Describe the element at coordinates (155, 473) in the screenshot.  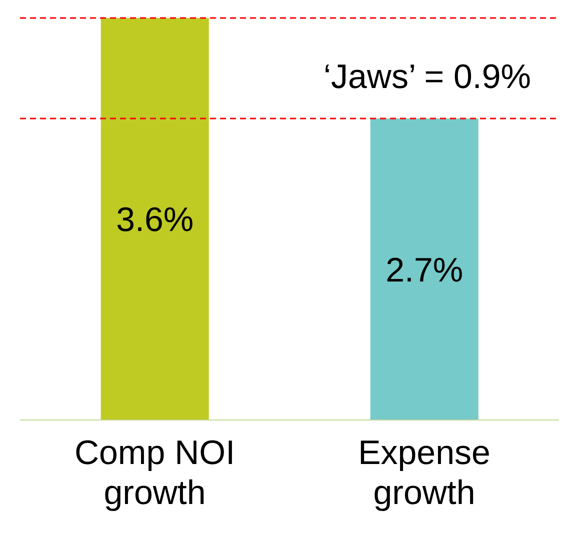
I see `x-tick-label: Comp NOI growth` at that location.